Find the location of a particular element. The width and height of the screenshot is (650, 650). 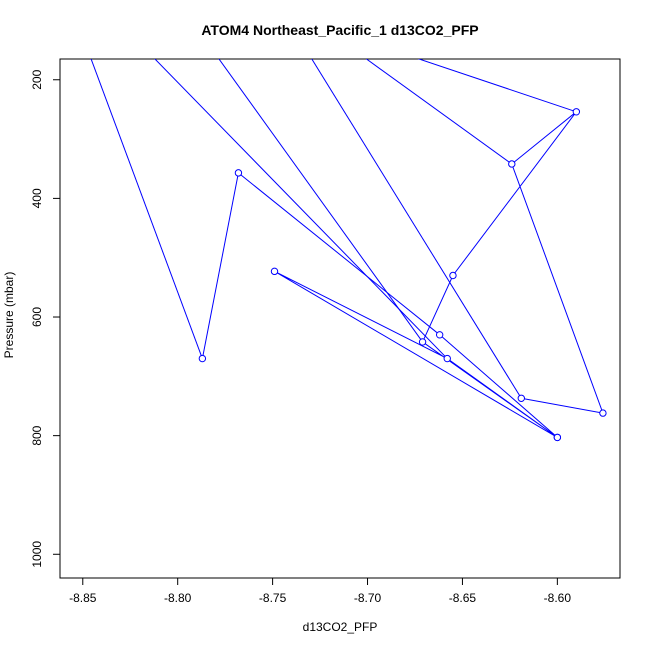

y-tick-label: 200 is located at coordinates (37, 79).